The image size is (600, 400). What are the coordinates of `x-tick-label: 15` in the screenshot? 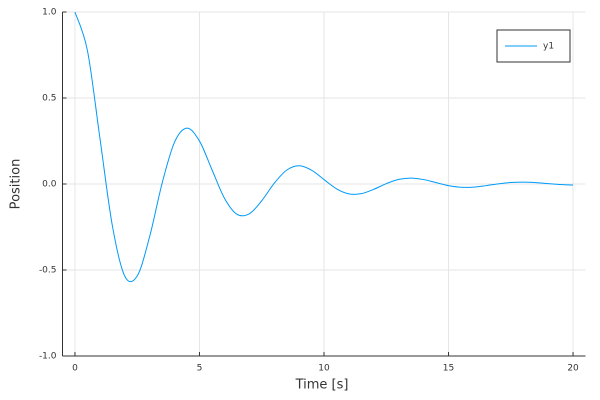 It's located at (448, 369).